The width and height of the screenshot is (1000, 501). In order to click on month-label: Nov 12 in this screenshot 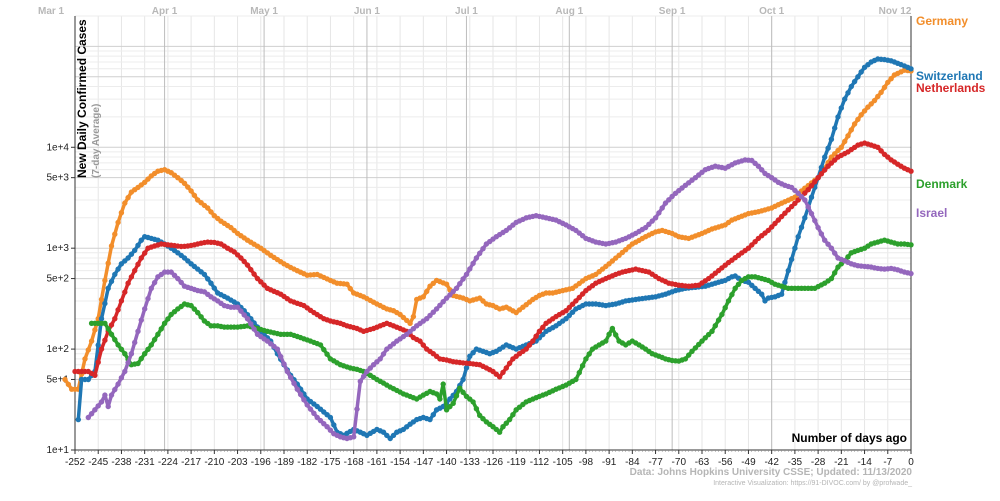, I will do `click(895, 11)`.